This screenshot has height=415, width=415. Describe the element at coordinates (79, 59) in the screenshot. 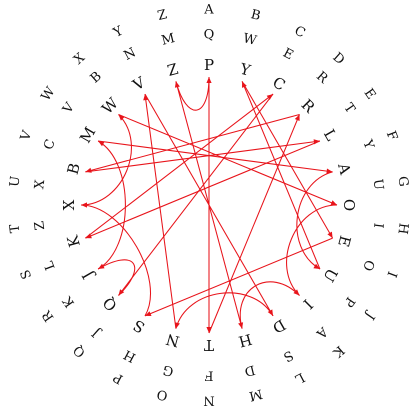

I see `outer-letter-x: X` at that location.